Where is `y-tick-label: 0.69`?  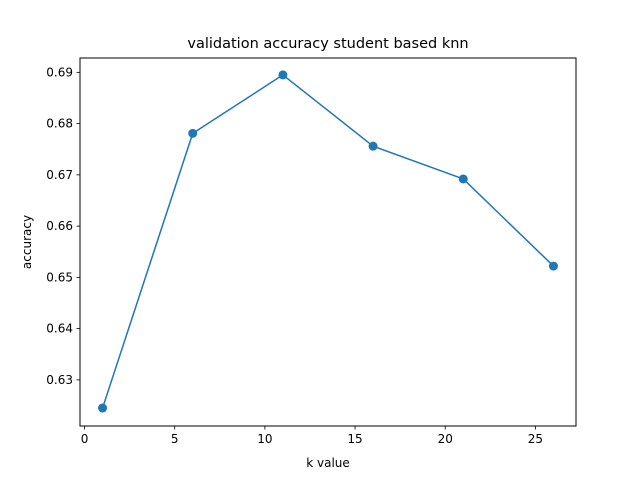
y-tick-label: 0.69 is located at coordinates (59, 72).